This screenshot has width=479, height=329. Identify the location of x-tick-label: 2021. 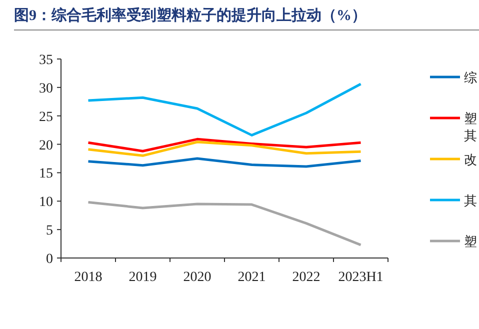
(252, 277).